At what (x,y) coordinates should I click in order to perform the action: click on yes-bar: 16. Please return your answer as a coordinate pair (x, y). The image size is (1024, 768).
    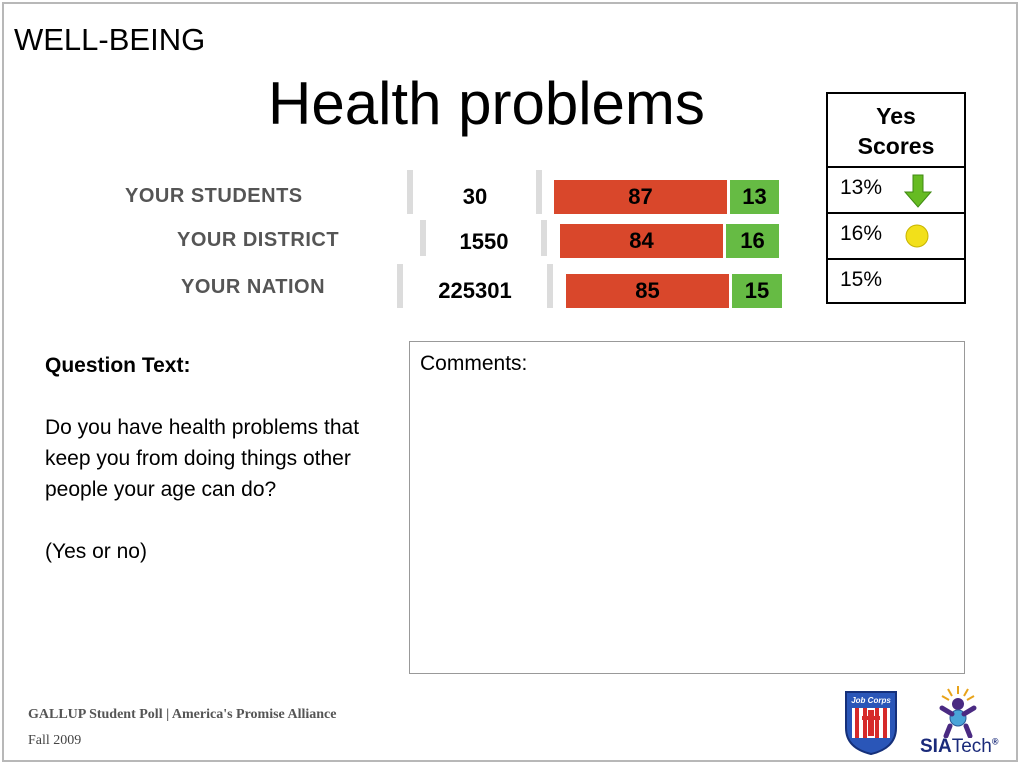
    Looking at the image, I should click on (752, 241).